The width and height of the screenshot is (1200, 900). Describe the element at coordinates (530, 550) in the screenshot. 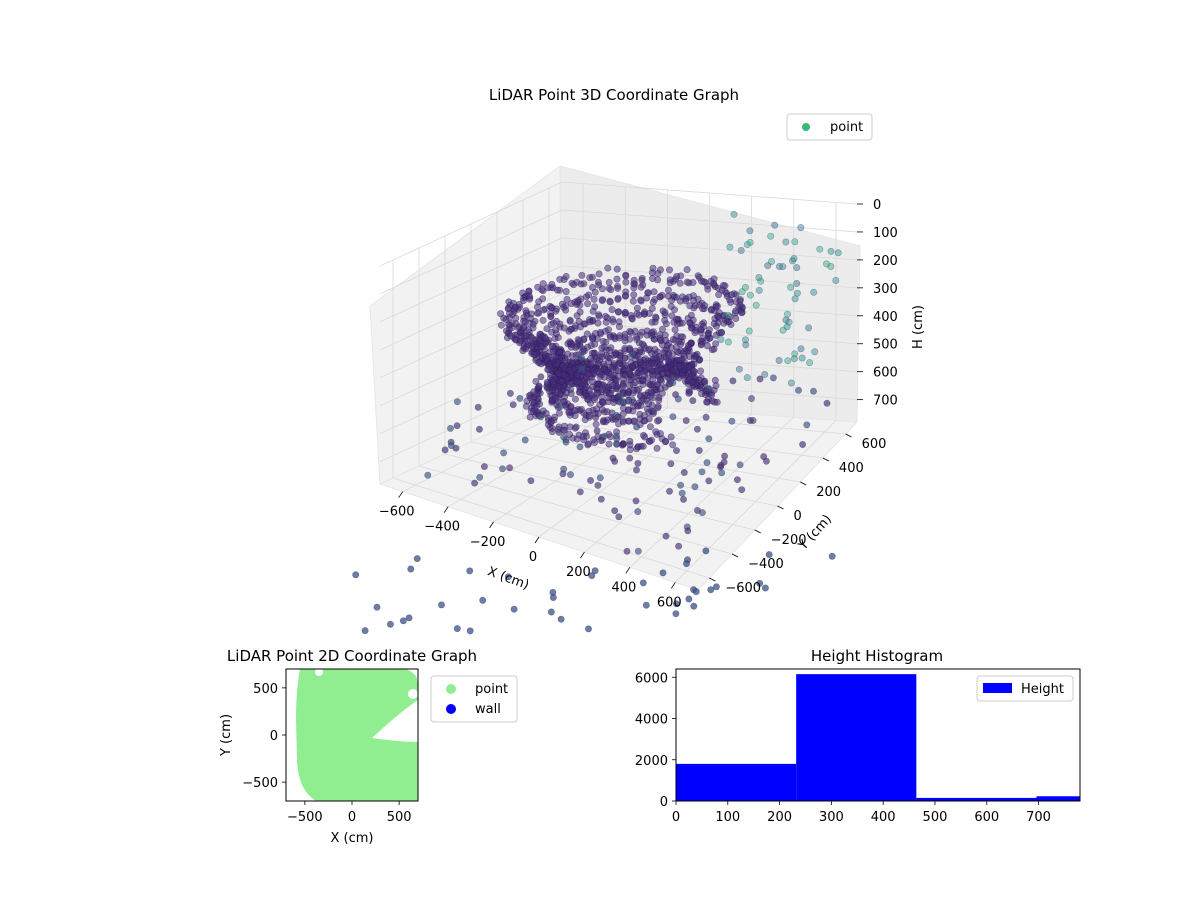

I see `x-ticks-3d: −600 −400 −200 0 200 400 600` at that location.